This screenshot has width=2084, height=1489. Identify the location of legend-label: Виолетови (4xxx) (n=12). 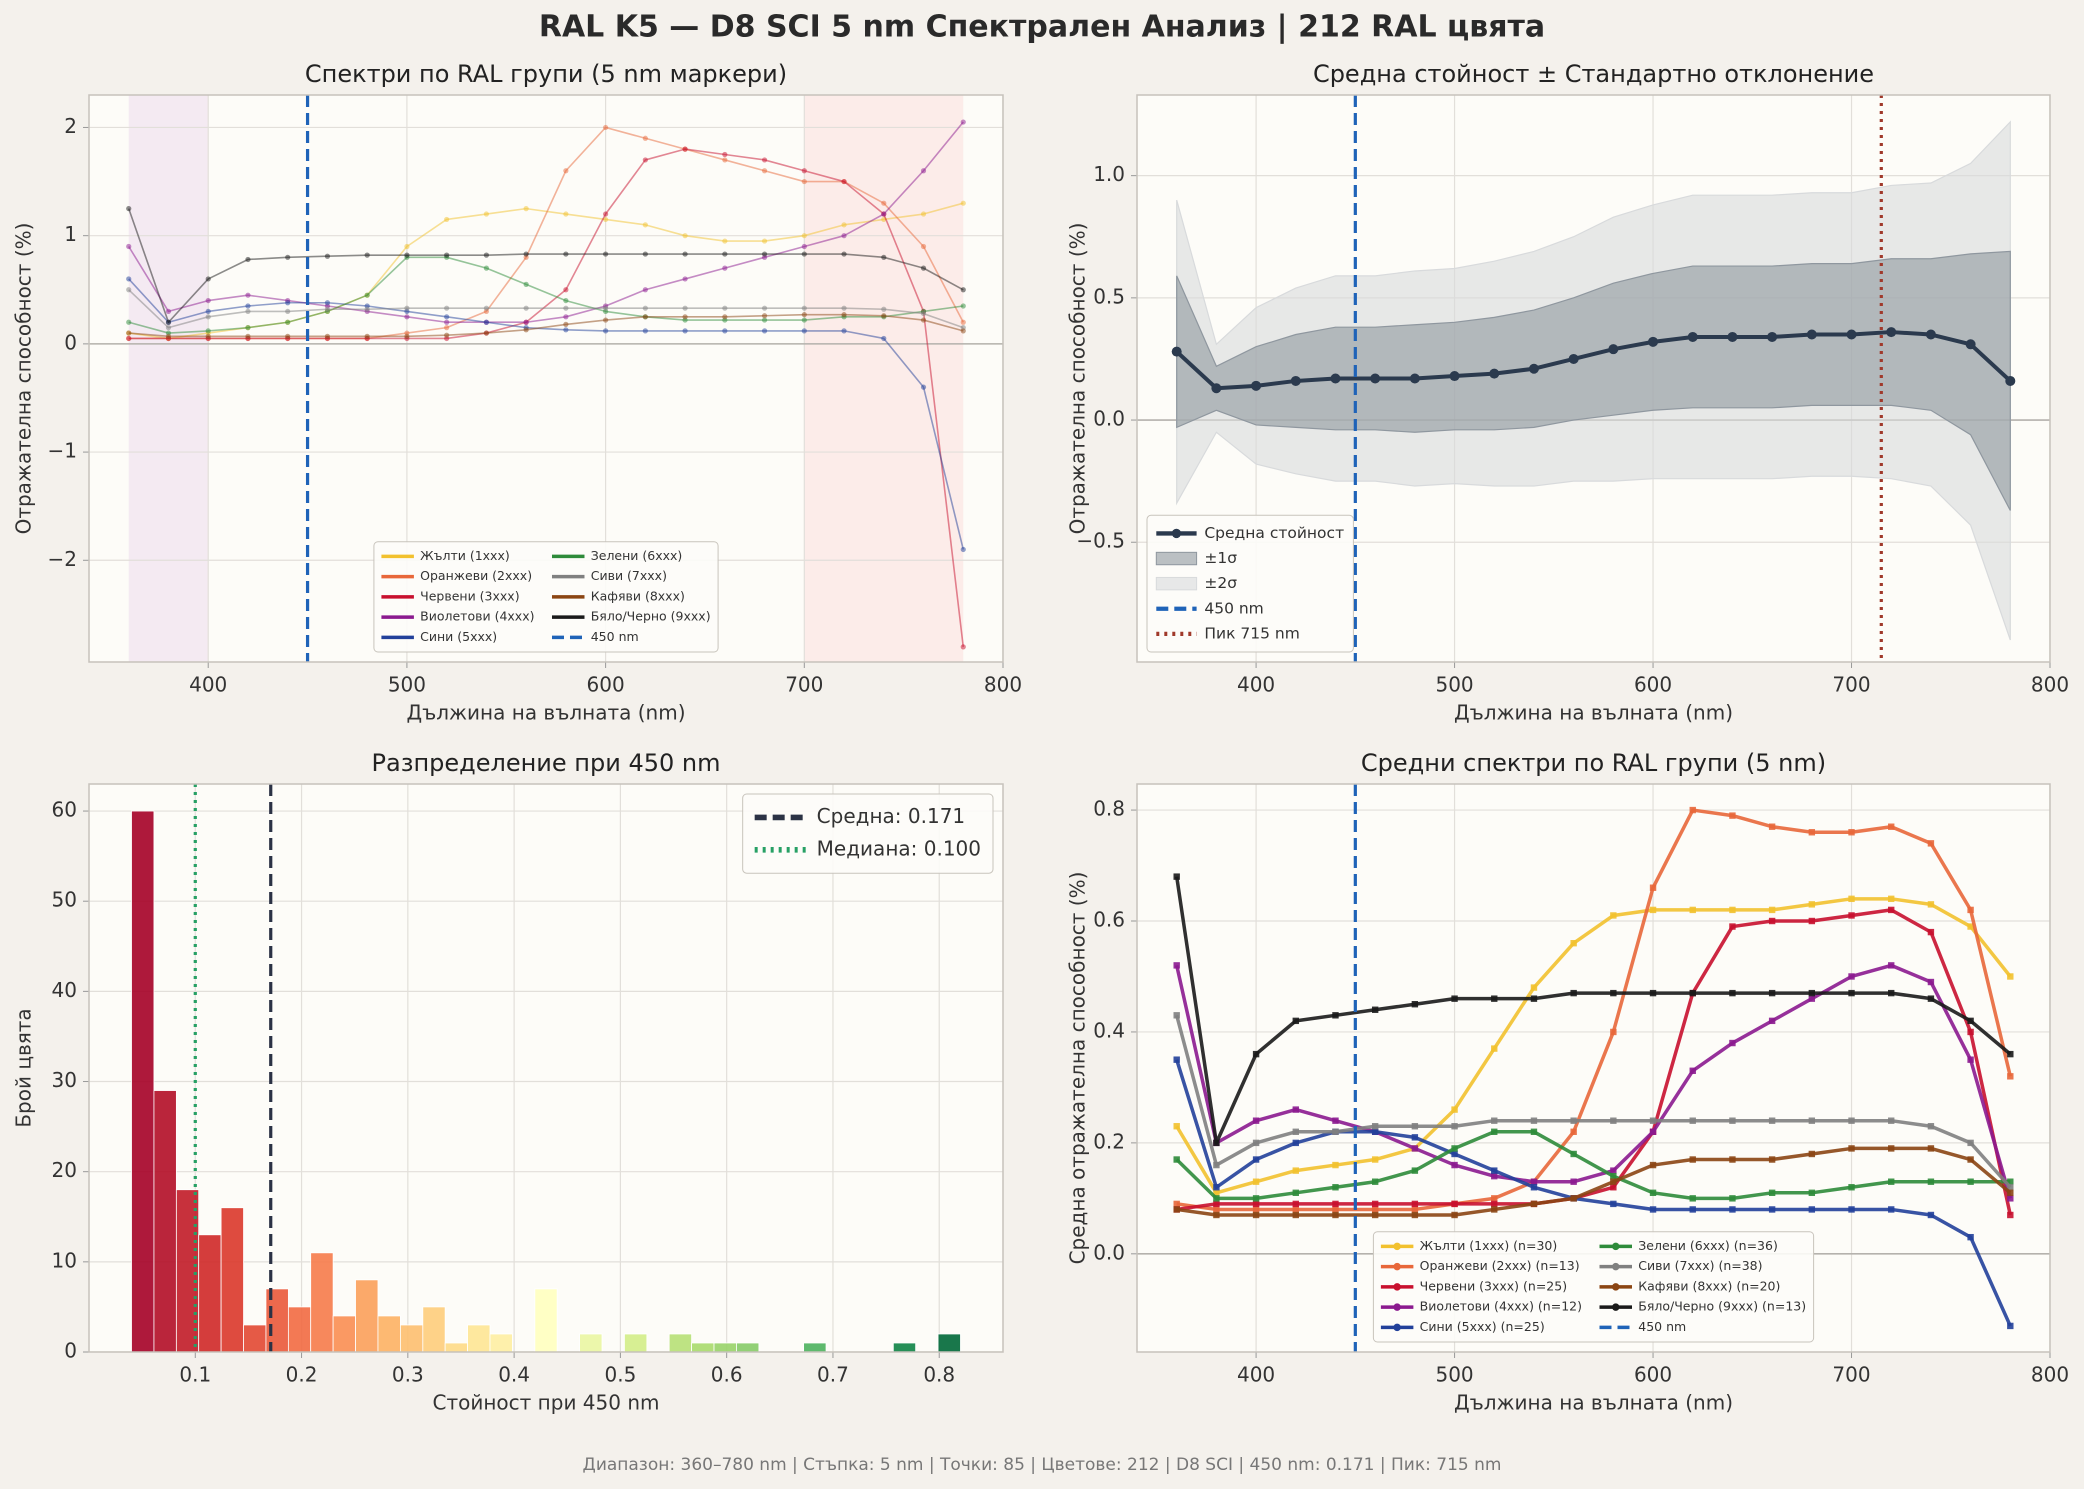
(1501, 1306).